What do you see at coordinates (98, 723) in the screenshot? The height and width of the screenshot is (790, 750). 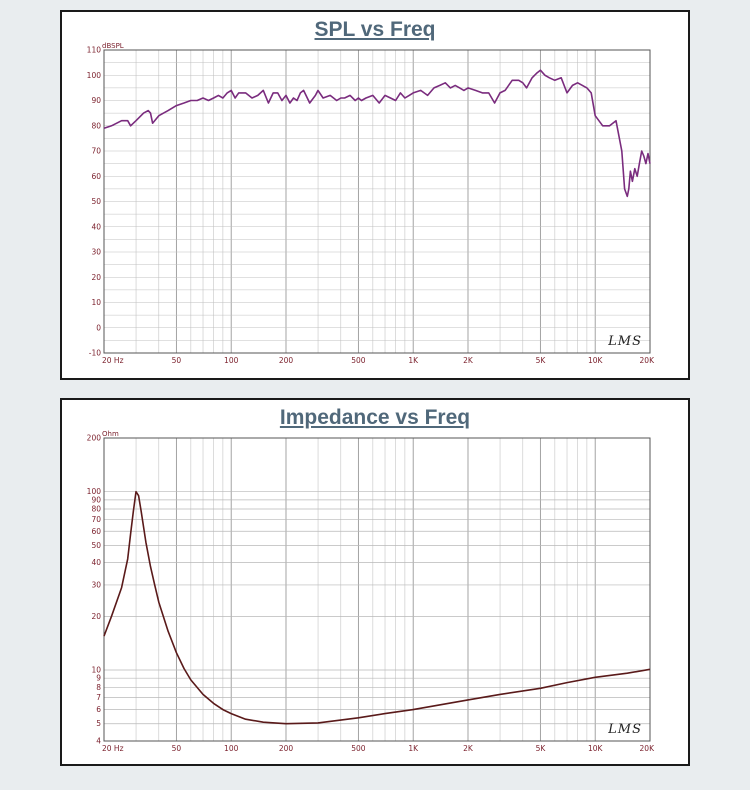 I see `y-tick-label: 5` at bounding box center [98, 723].